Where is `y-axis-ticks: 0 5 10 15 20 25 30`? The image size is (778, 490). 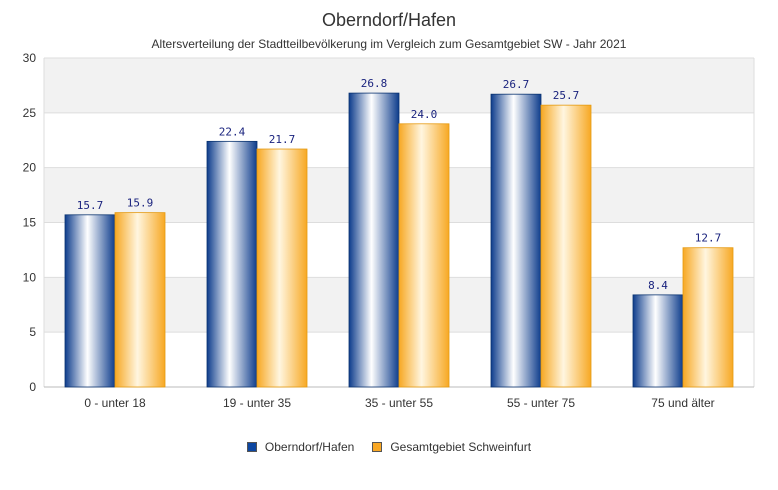
y-axis-ticks: 0 5 10 15 20 25 30 is located at coordinates (30, 222).